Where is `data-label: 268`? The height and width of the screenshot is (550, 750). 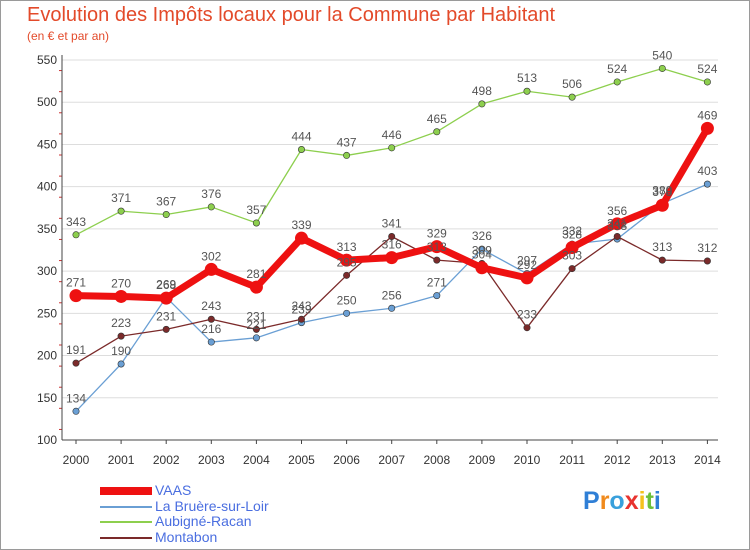 data-label: 268 is located at coordinates (166, 285).